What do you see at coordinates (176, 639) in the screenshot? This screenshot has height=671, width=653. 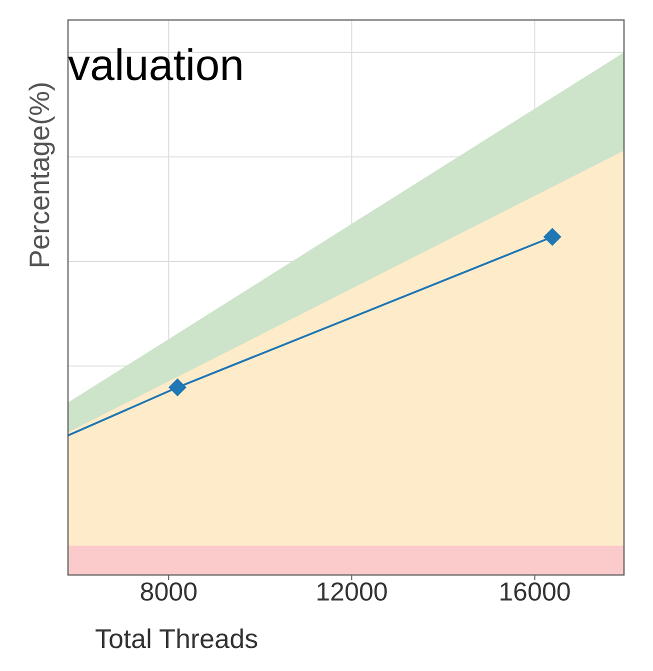 I see `x-axis-title: Total Threads` at bounding box center [176, 639].